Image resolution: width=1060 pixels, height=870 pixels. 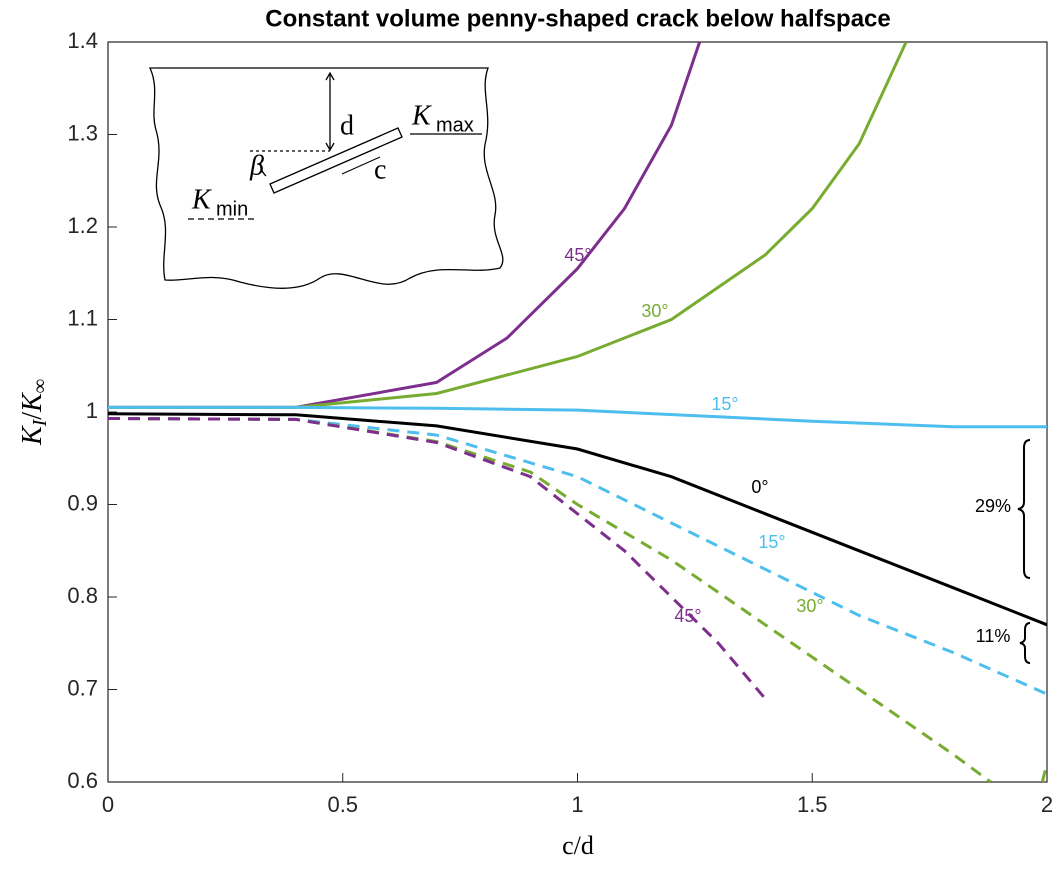 What do you see at coordinates (108, 804) in the screenshot?
I see `x-tick-label: 0` at bounding box center [108, 804].